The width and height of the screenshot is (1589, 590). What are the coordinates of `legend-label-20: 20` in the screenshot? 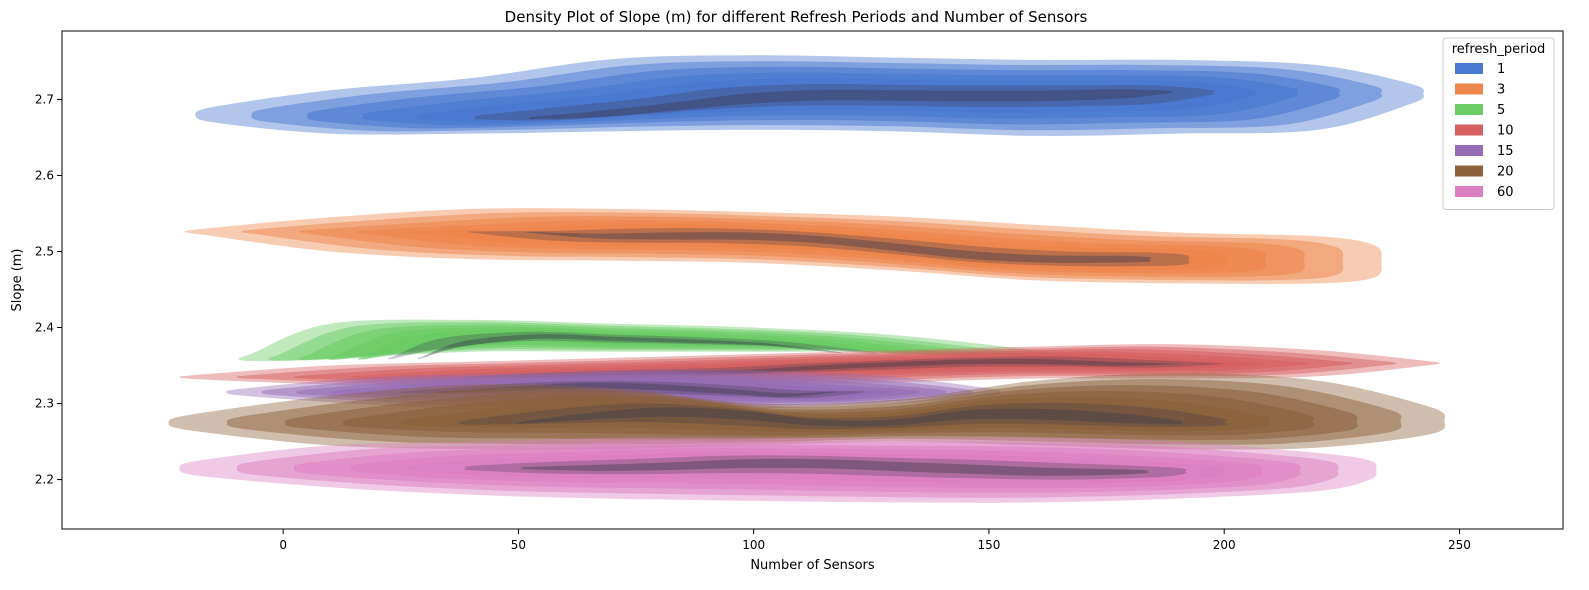 It's located at (1505, 172).